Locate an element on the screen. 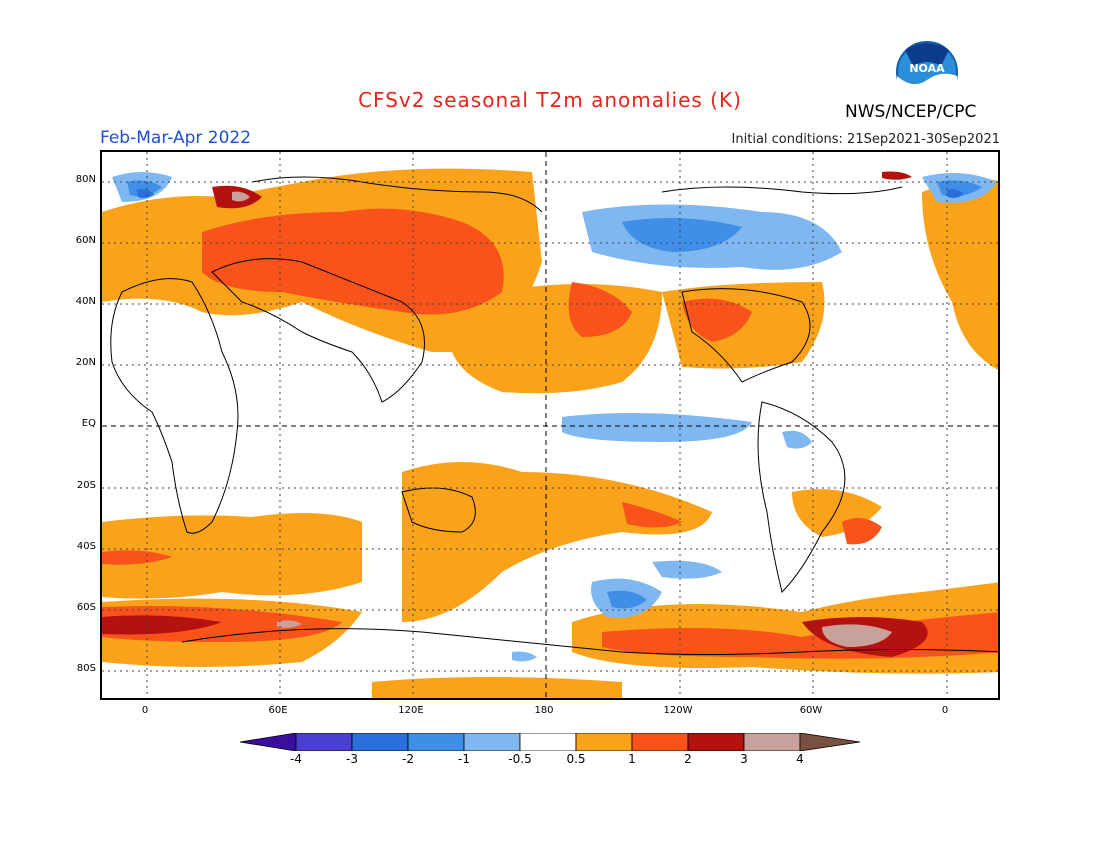  noaa-logo-icon: NOAA is located at coordinates (927, 72).